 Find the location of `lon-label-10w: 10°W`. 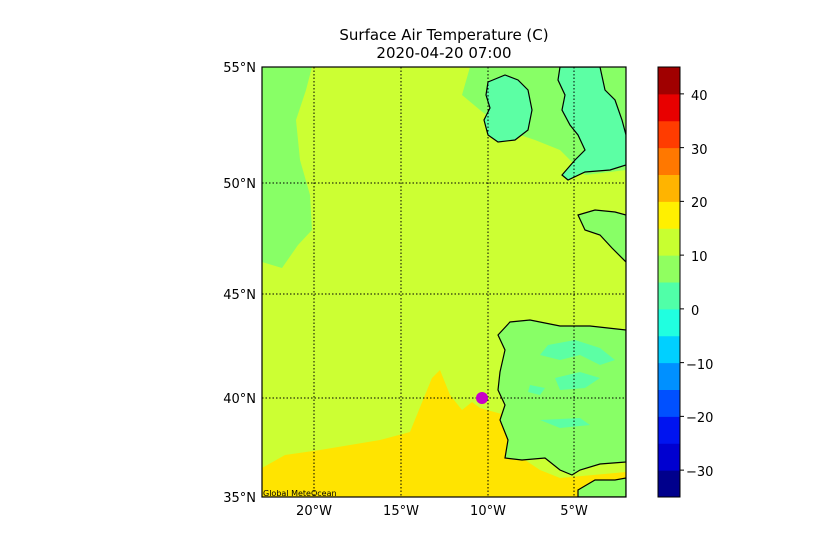

lon-label-10w: 10°W is located at coordinates (488, 511).